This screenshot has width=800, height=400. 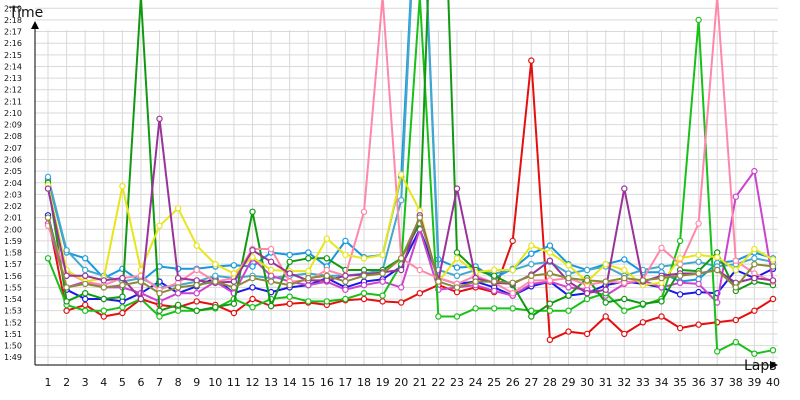 I want to click on x-tick-label: 37, so click(x=717, y=382).